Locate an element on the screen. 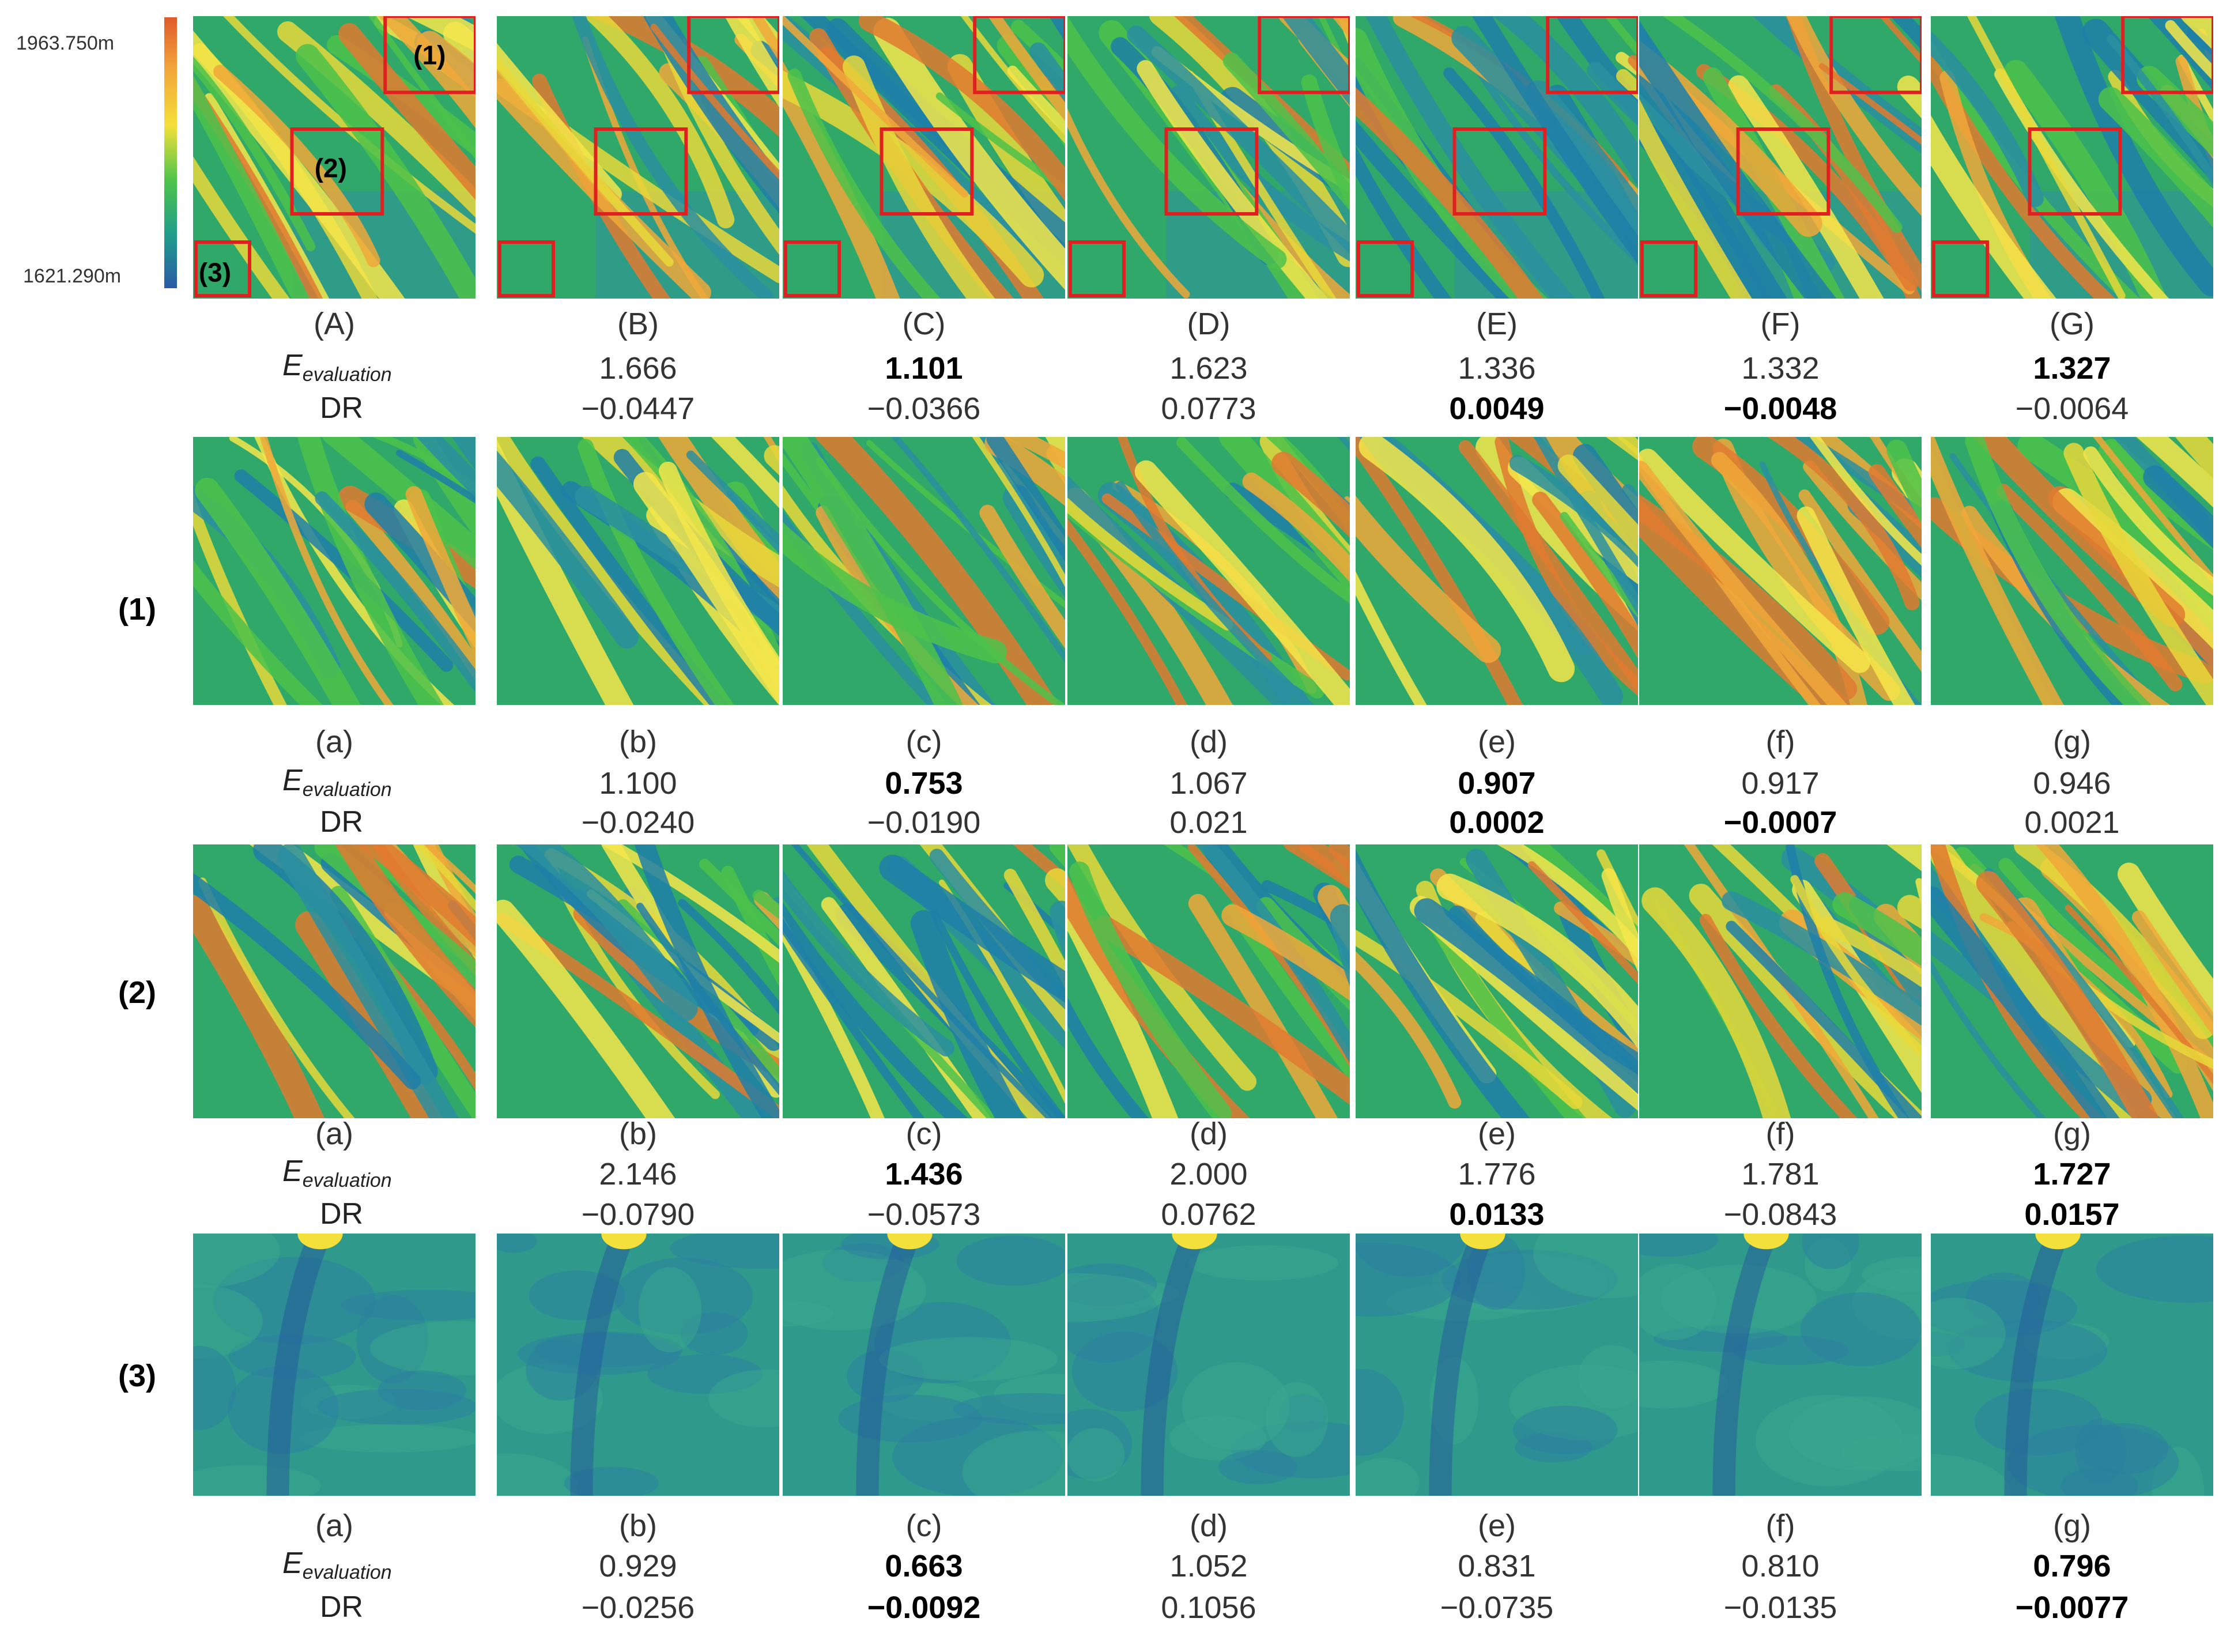 The width and height of the screenshot is (2219, 1652). e-evaluation-value: 0.917 is located at coordinates (1781, 783).